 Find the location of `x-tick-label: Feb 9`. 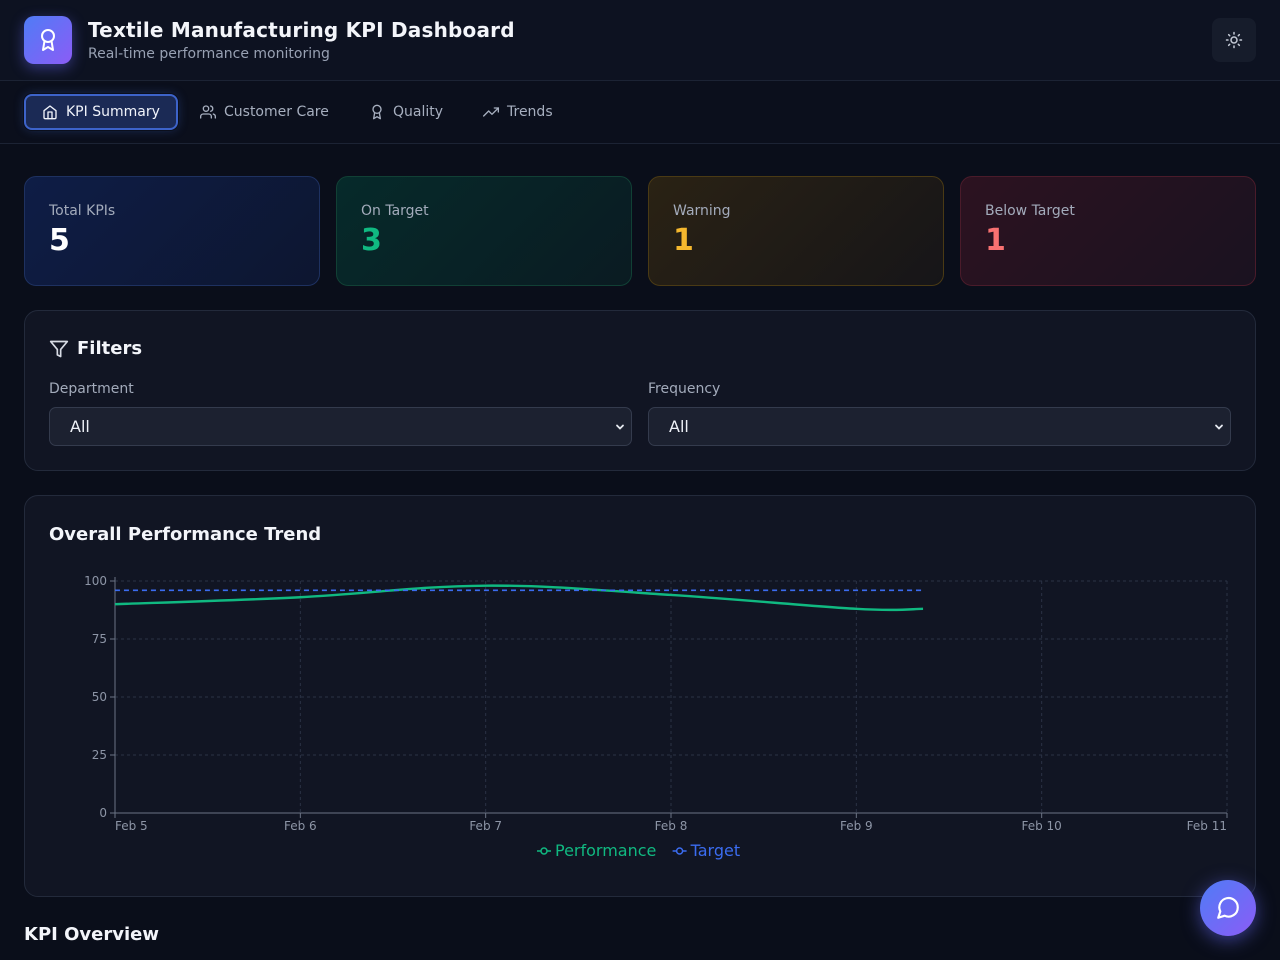

x-tick-label: Feb 9 is located at coordinates (856, 826).